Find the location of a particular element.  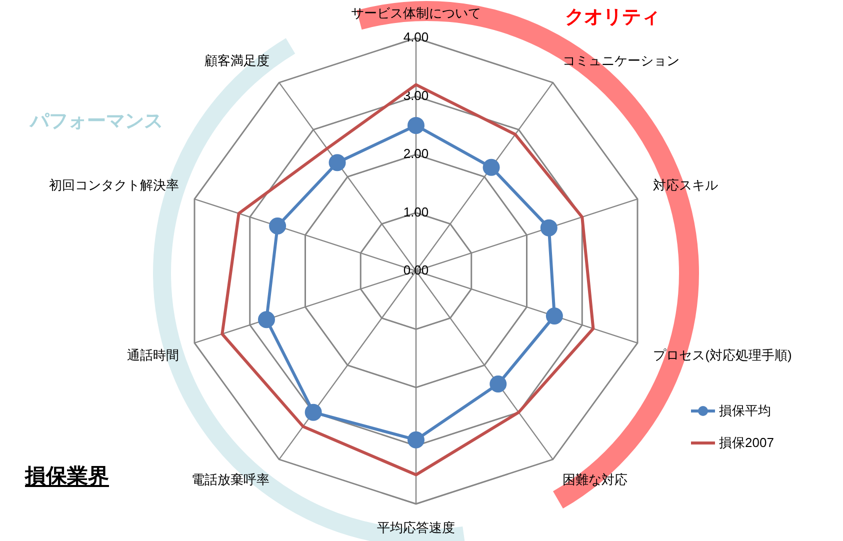

y-tick-label: 1.00 is located at coordinates (416, 212).